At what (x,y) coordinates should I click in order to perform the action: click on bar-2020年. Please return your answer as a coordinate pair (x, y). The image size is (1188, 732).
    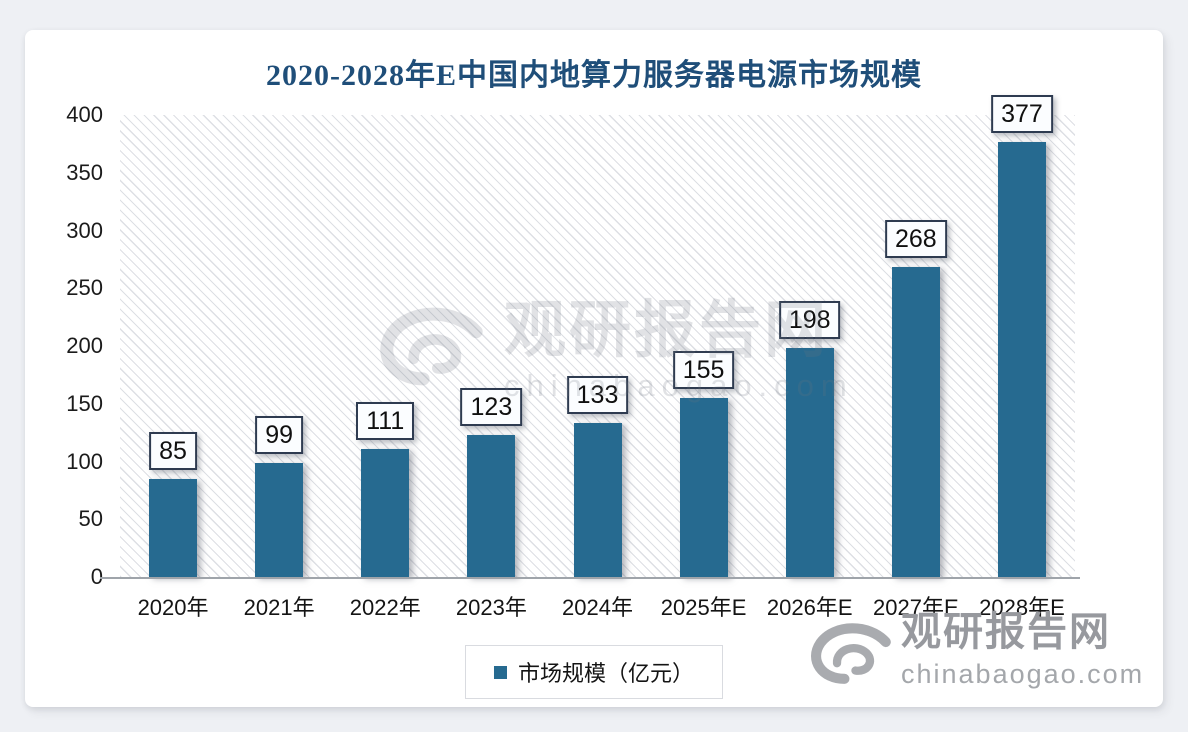
    Looking at the image, I should click on (173, 527).